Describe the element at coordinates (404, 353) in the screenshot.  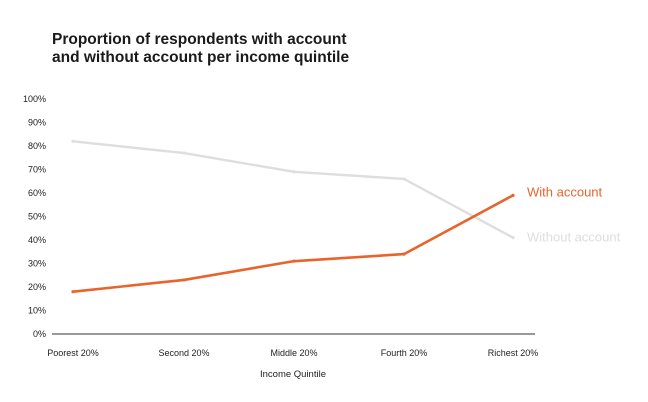
I see `x-tick-label: Fourth 20%` at that location.